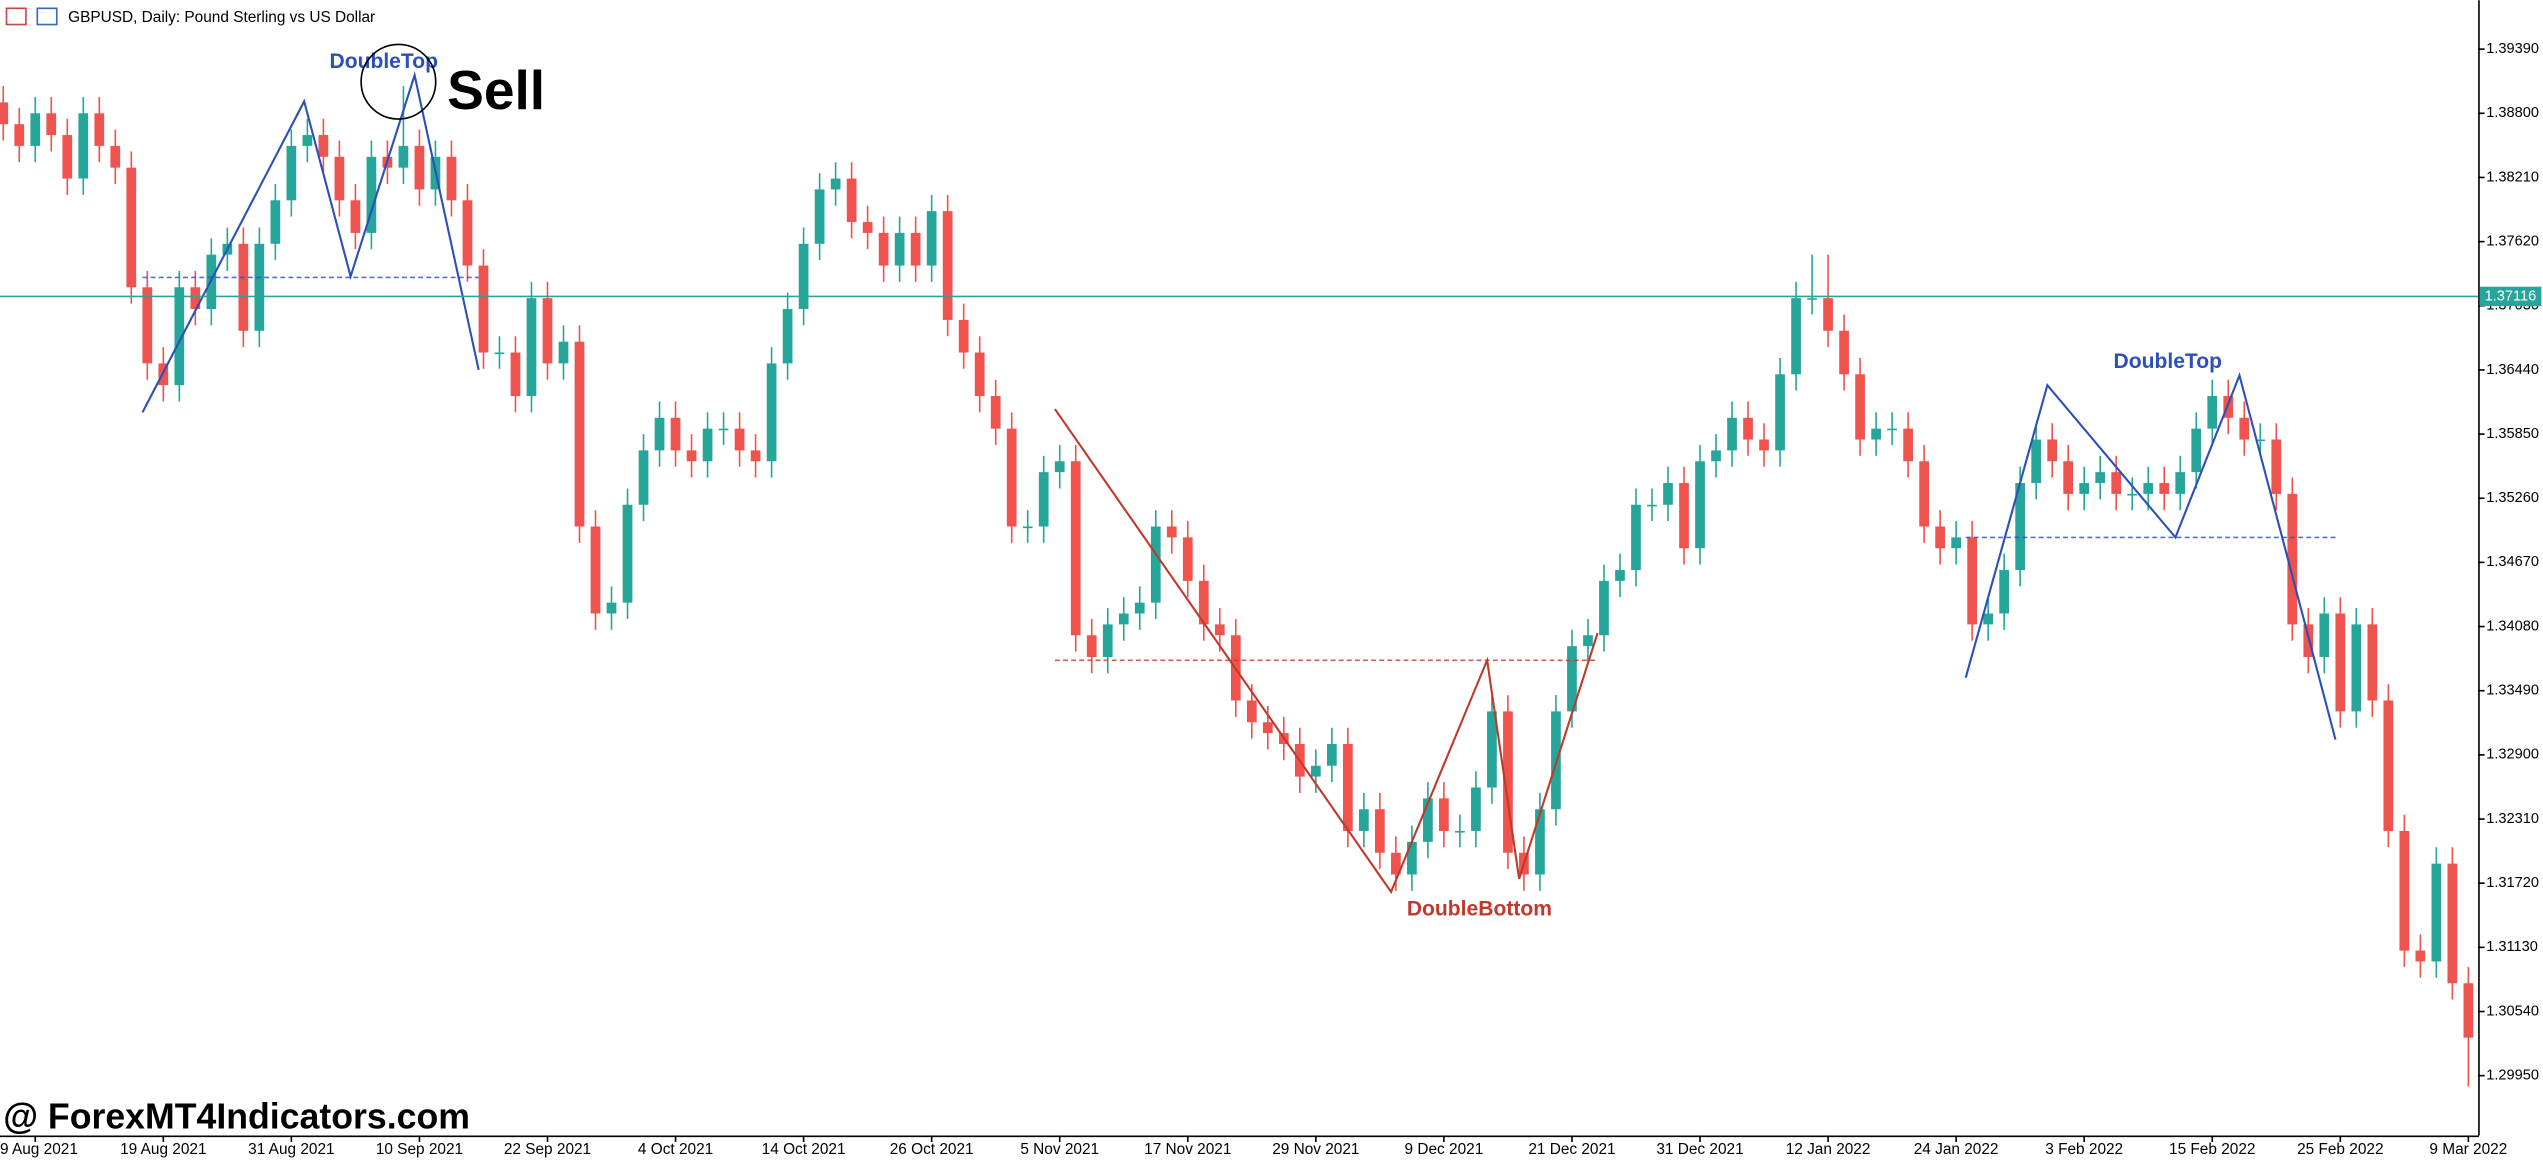 The width and height of the screenshot is (2543, 1160). I want to click on y-tick-label: 1.35850, so click(2512, 434).